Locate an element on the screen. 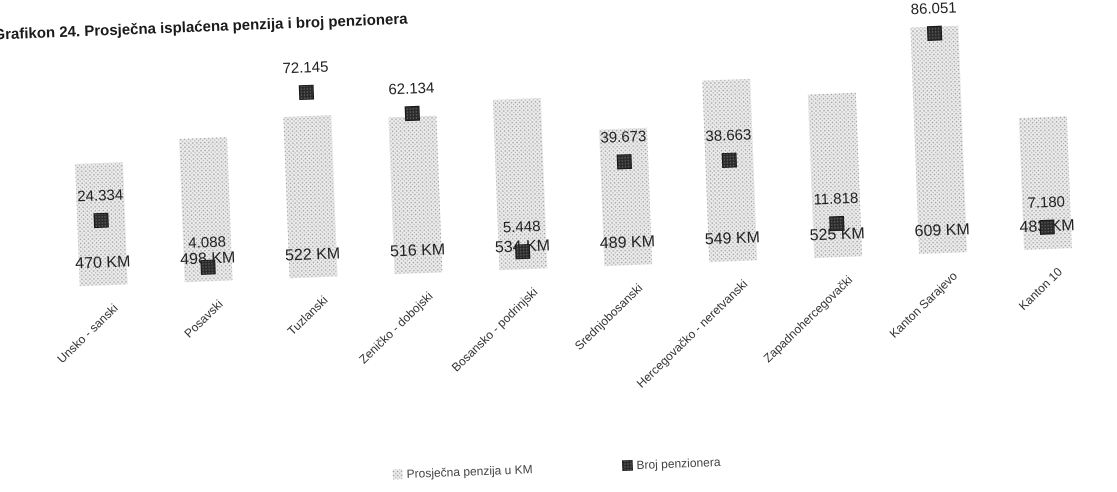 This screenshot has width=1117, height=492. marker-value-label: 39.673 is located at coordinates (623, 137).